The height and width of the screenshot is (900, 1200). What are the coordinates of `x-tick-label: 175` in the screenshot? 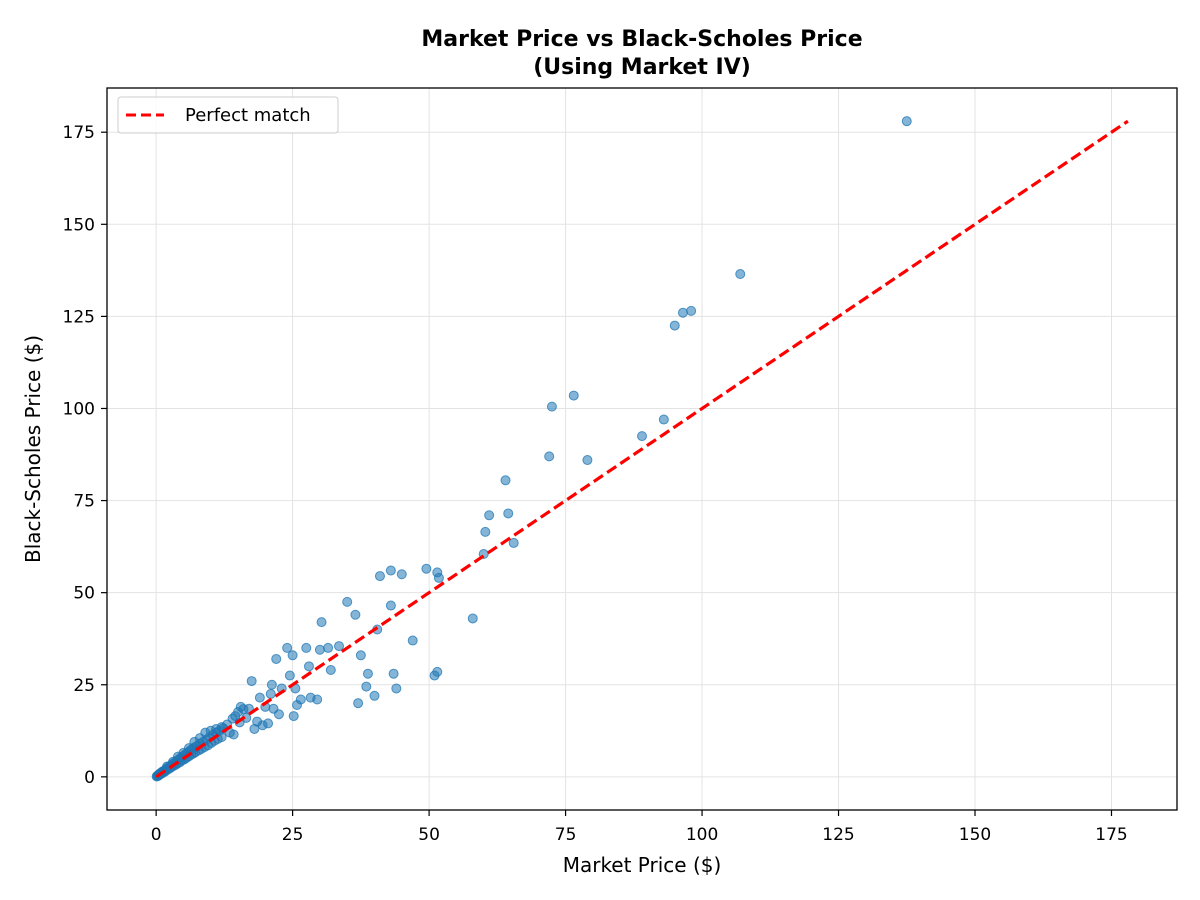 It's located at (1111, 835).